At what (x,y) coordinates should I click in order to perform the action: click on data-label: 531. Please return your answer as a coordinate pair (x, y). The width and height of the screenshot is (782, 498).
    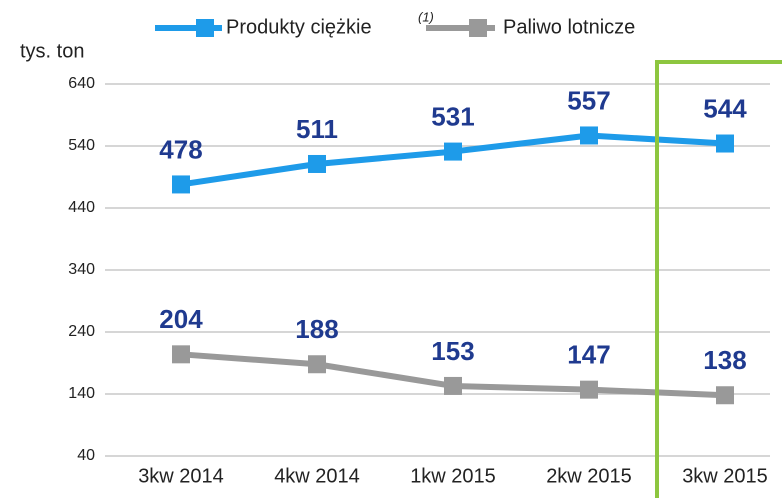
    Looking at the image, I should click on (452, 116).